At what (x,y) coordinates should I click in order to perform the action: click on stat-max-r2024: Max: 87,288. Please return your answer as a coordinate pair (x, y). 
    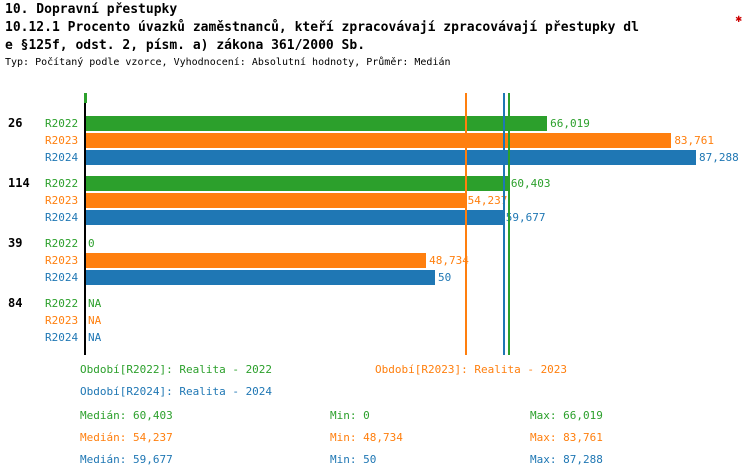
    Looking at the image, I should click on (566, 459).